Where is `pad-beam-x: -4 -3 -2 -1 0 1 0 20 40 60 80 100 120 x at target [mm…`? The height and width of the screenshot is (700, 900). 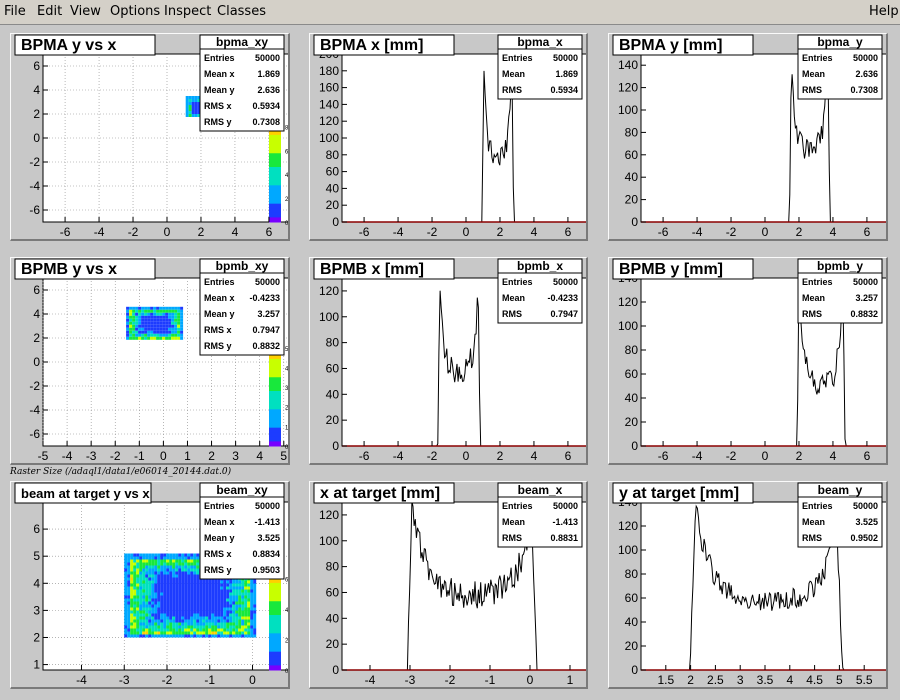
pad-beam-x: -4 -3 -2 -1 0 1 0 20 40 60 80 100 120 x at target [mm… is located at coordinates (448, 585).